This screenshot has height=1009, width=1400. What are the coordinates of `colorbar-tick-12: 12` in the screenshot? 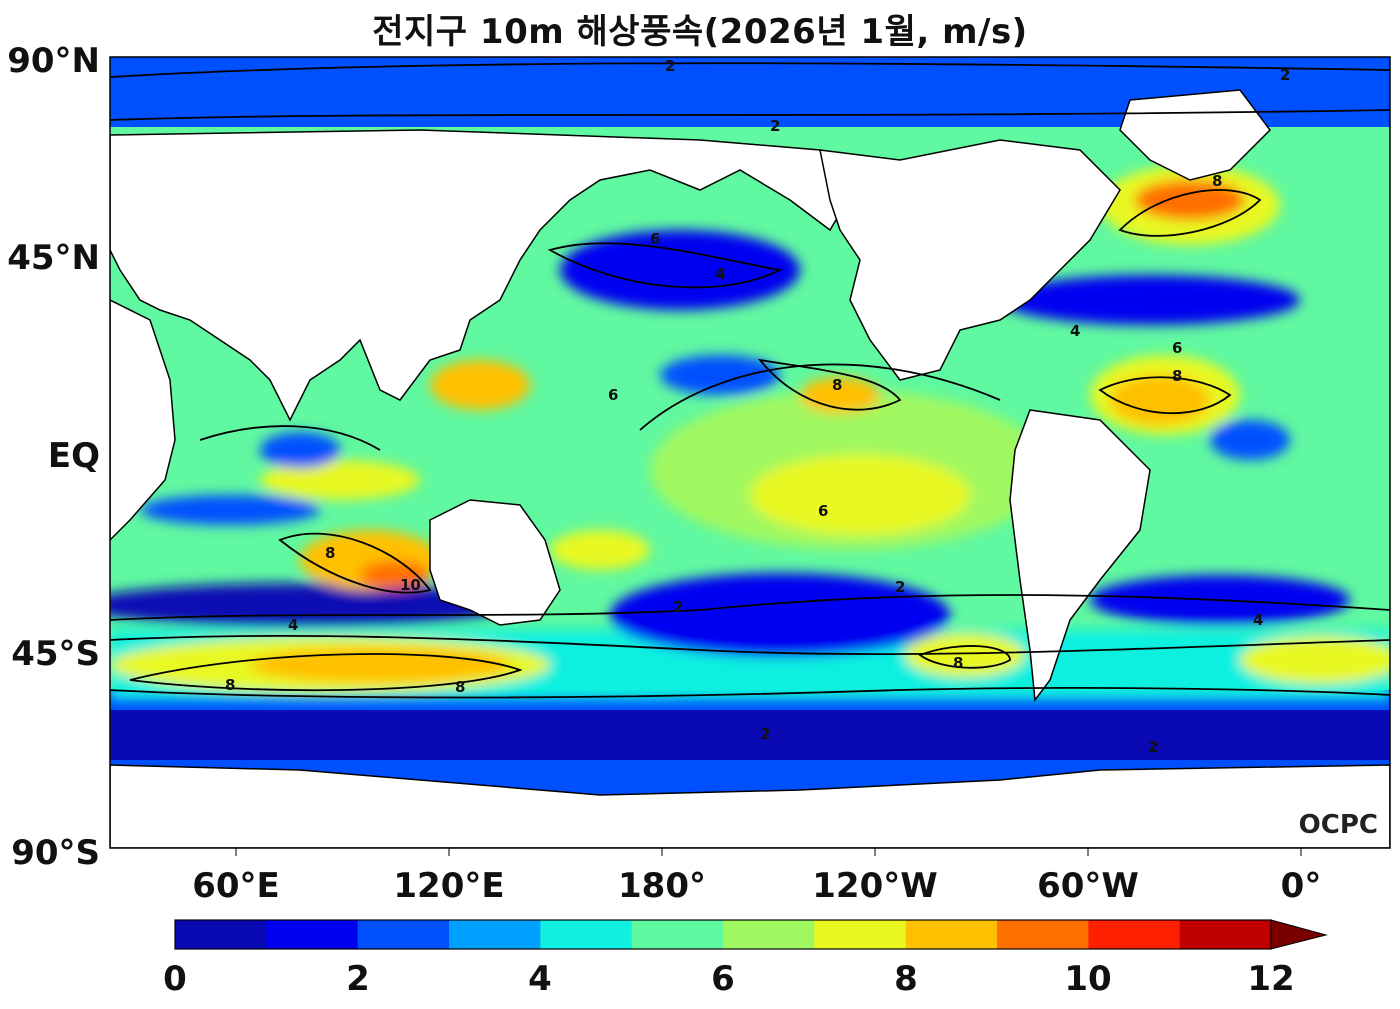 It's located at (1270, 979).